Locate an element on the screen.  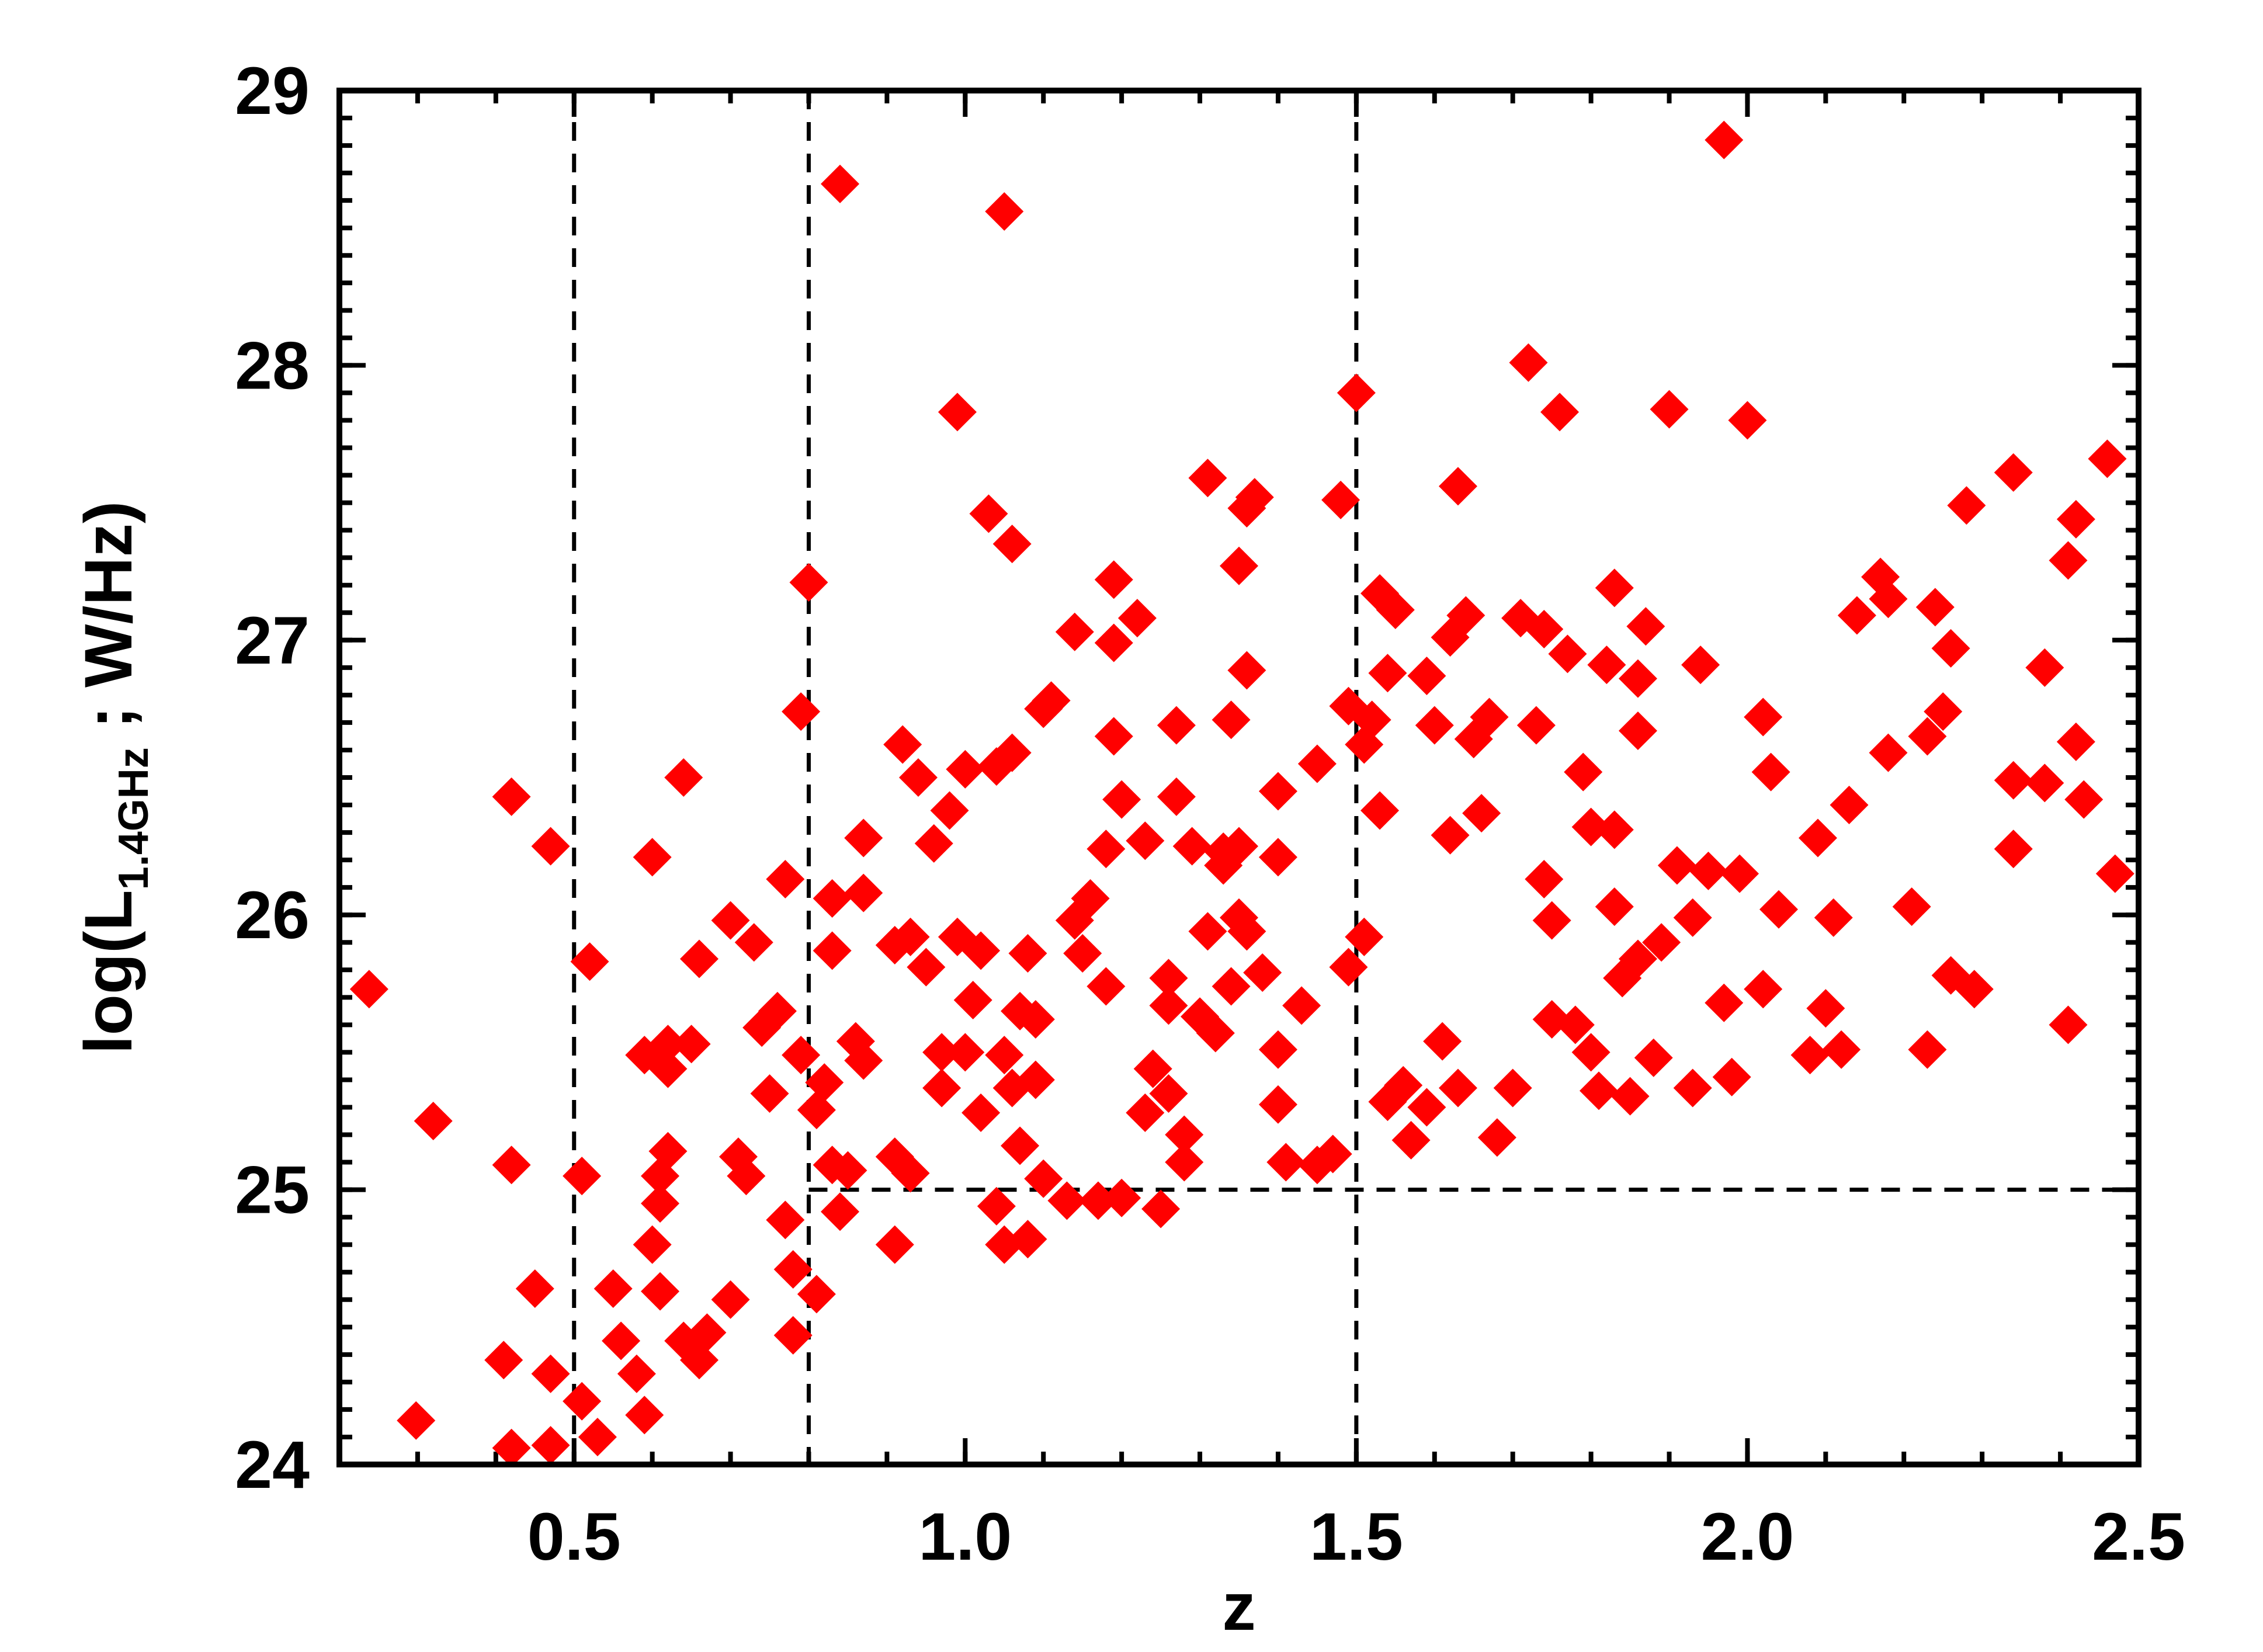
y-tick-label: 25 is located at coordinates (272, 1190).